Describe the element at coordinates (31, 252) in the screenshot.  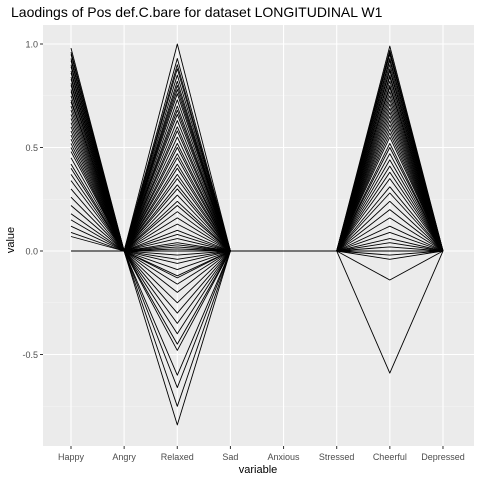
I see `y-tick-label: 0.0` at that location.